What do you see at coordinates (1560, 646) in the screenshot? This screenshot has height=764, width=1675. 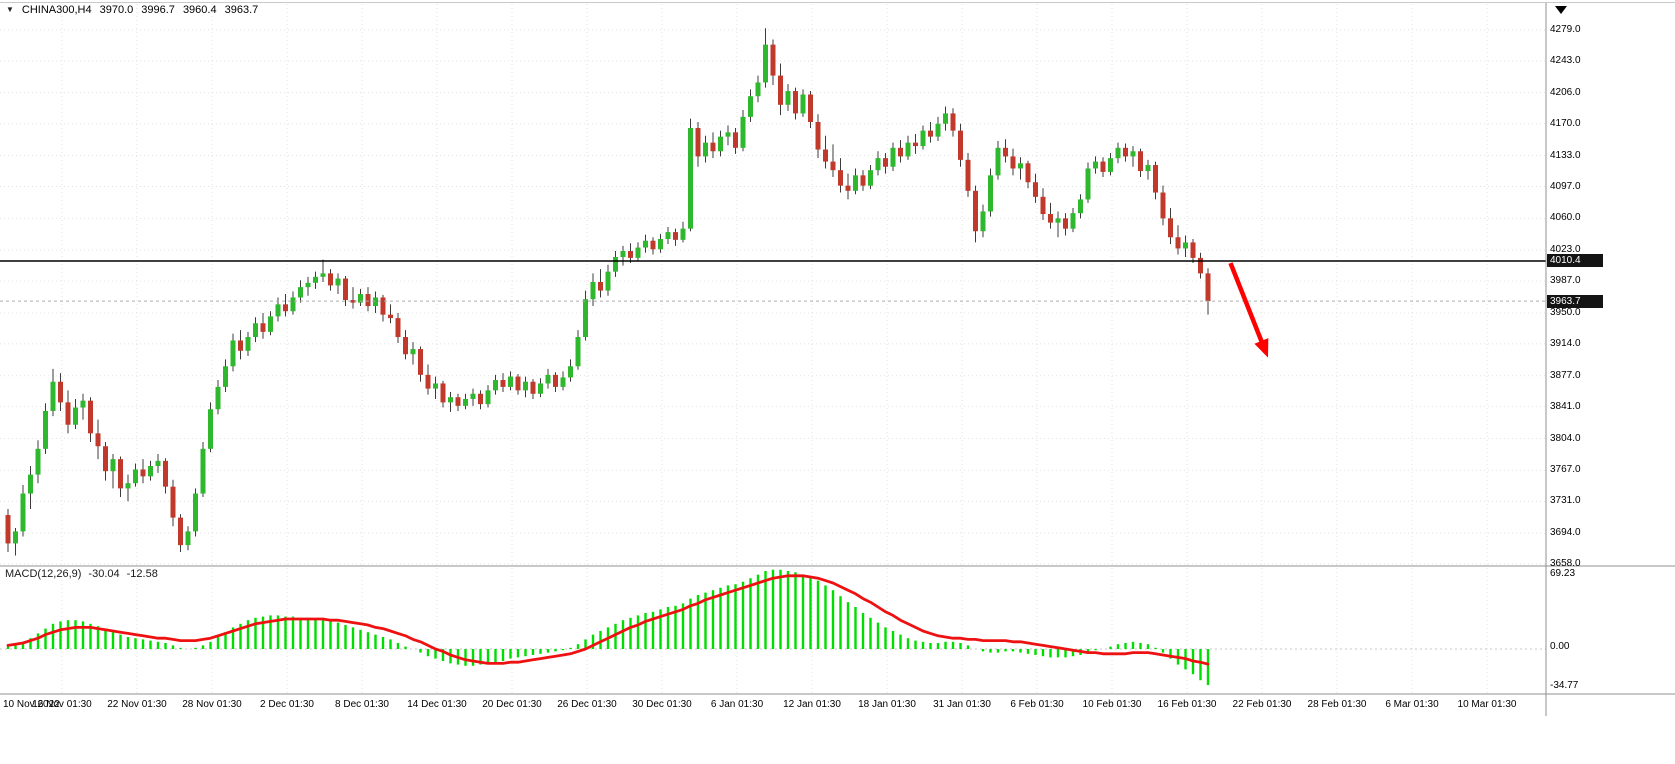 I see `macd-axis-zero-label: 0.00` at bounding box center [1560, 646].